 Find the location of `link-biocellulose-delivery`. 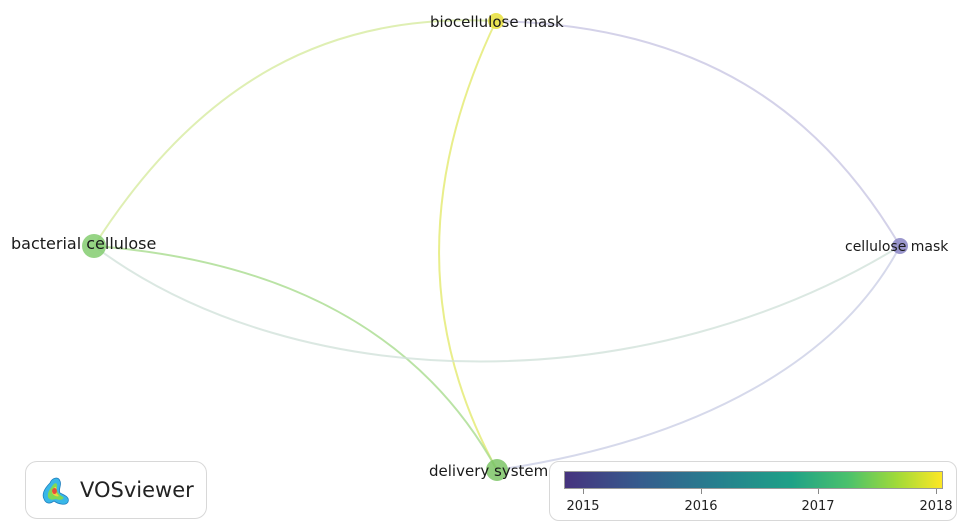

link-biocellulose-delivery is located at coordinates (468, 245).